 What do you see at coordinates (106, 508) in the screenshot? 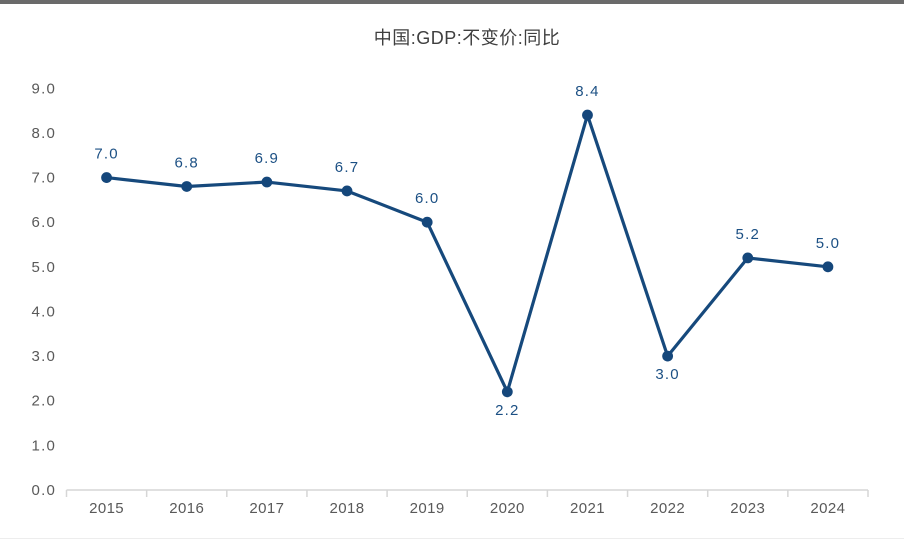
I see `x-axis-label: 2015` at bounding box center [106, 508].